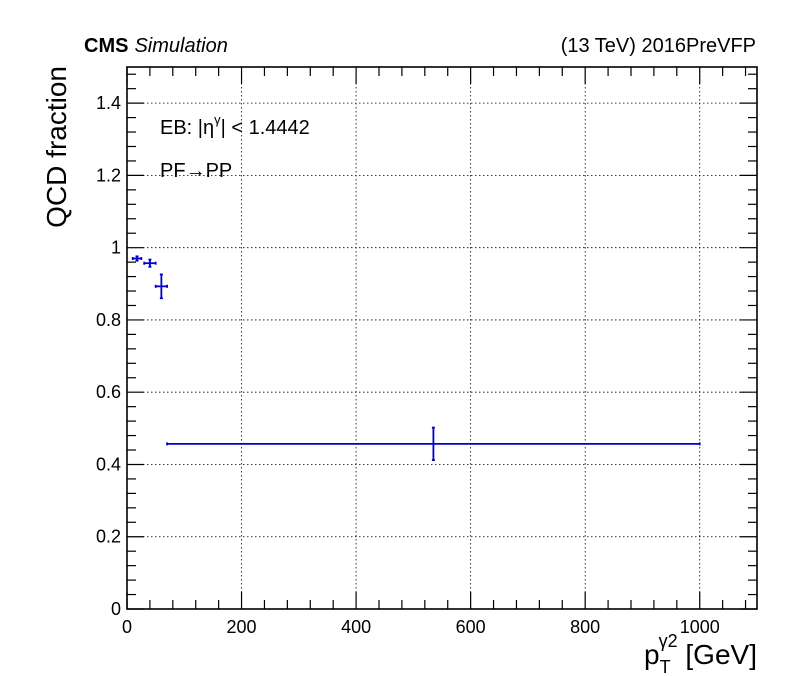 This screenshot has height=676, width=798. What do you see at coordinates (56, 147) in the screenshot?
I see `y-axis-label: QCD fraction` at bounding box center [56, 147].